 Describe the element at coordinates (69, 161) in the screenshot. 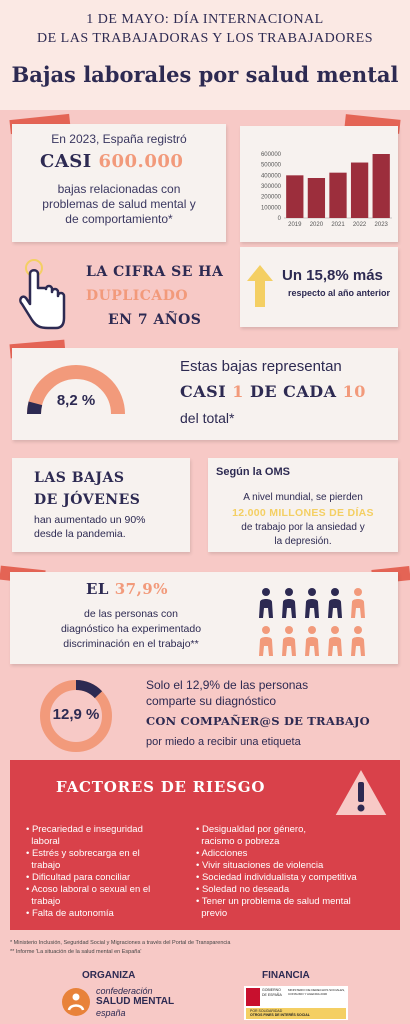

I see `highlight-casi: CASI` at that location.